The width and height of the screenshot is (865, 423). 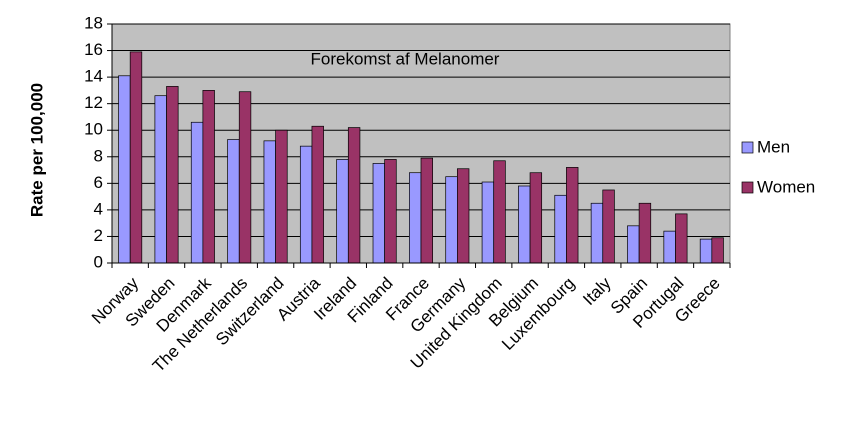 What do you see at coordinates (98, 208) in the screenshot?
I see `y-tick-label: 4` at bounding box center [98, 208].